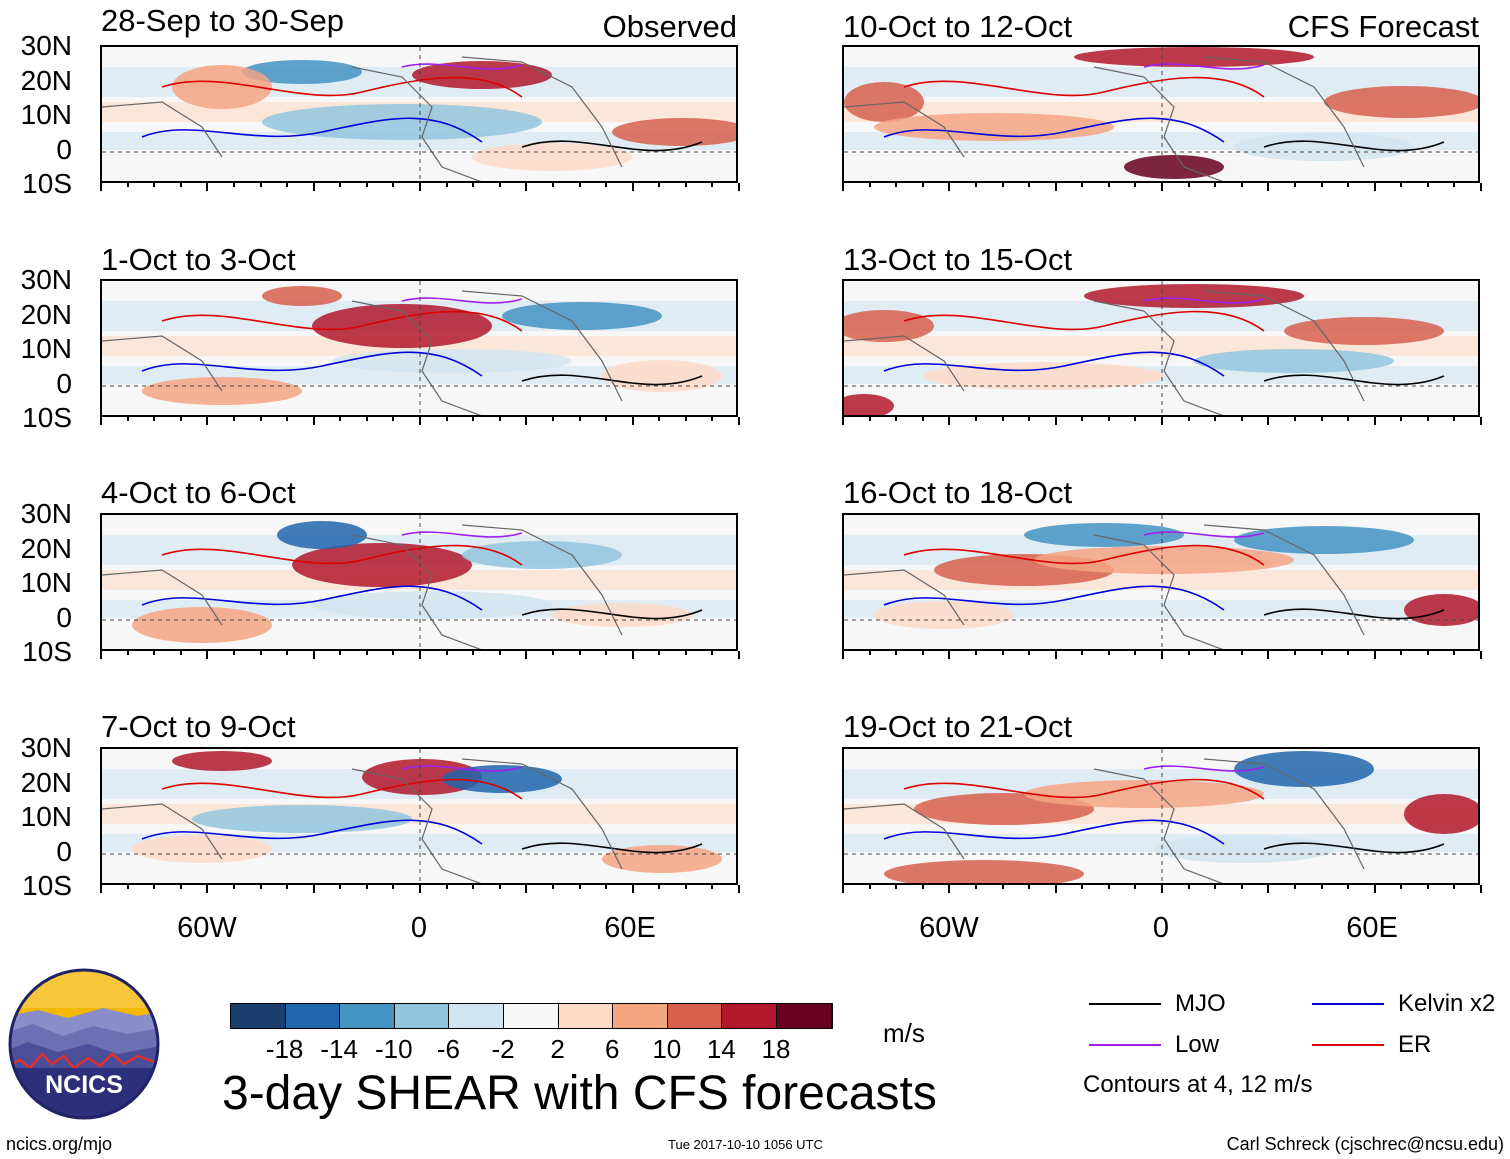  Describe the element at coordinates (1197, 1044) in the screenshot. I see `legend-label: Low` at that location.